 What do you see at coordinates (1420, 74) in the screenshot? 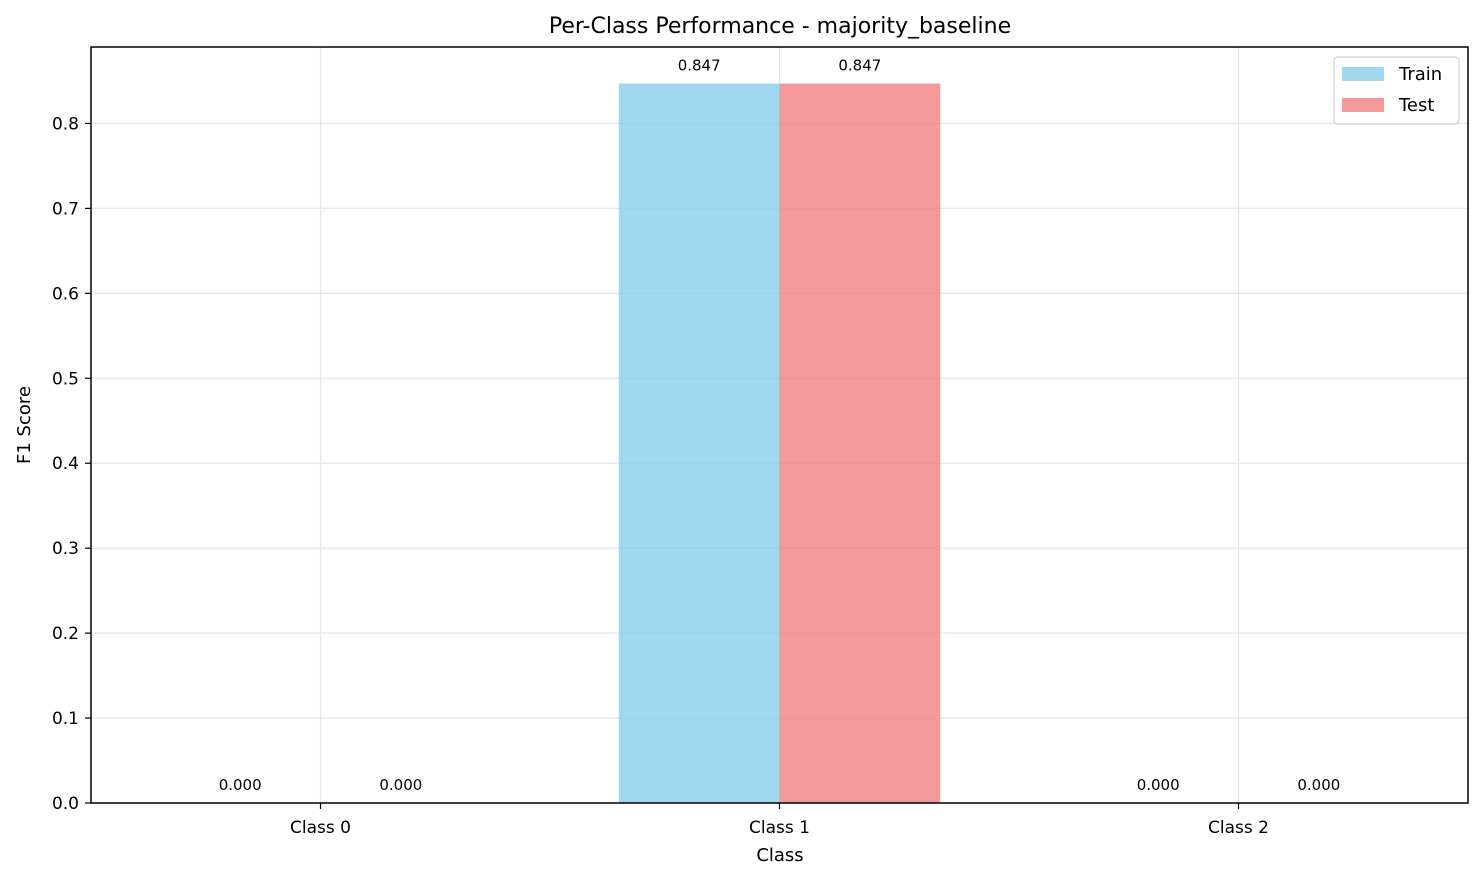
I see `legend-label-train: Train` at bounding box center [1420, 74].